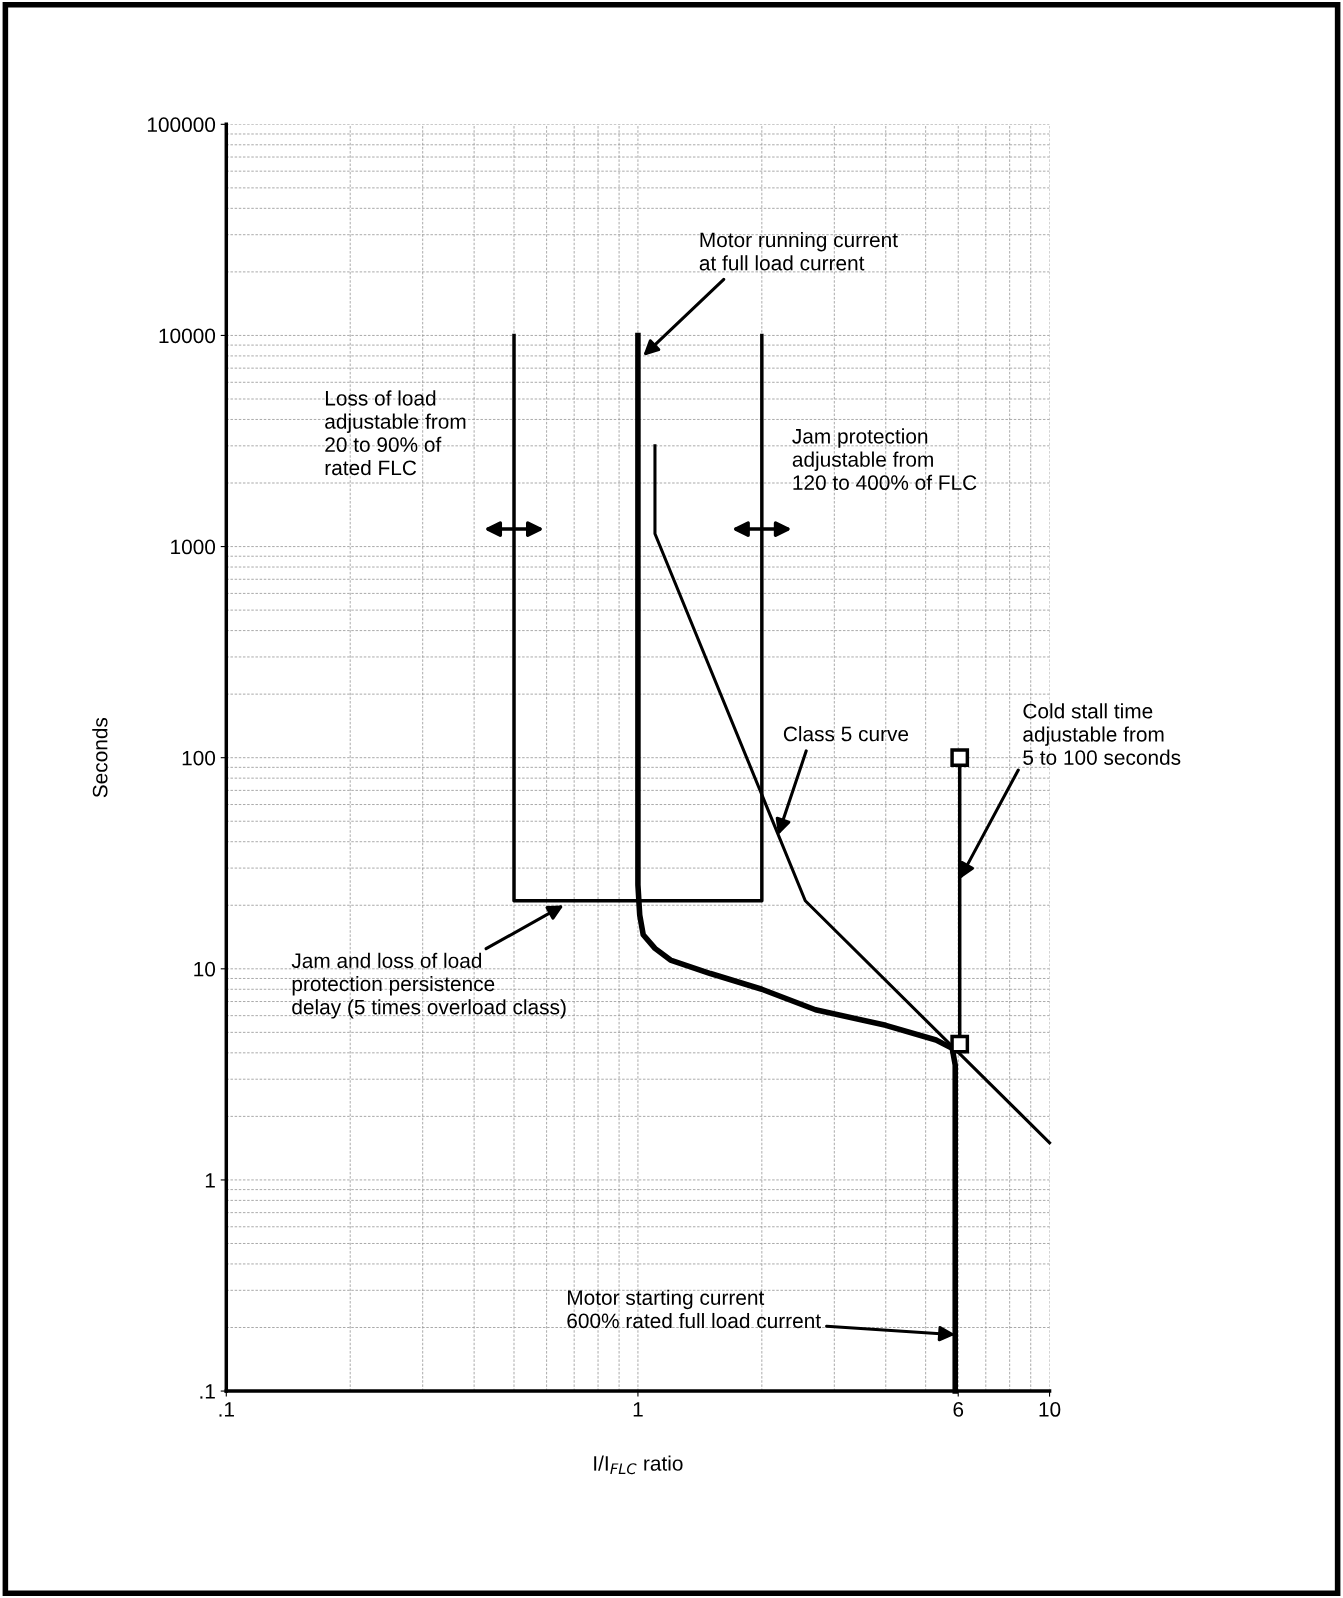  What do you see at coordinates (226, 1409) in the screenshot?
I see `x-tick-label: .1` at bounding box center [226, 1409].